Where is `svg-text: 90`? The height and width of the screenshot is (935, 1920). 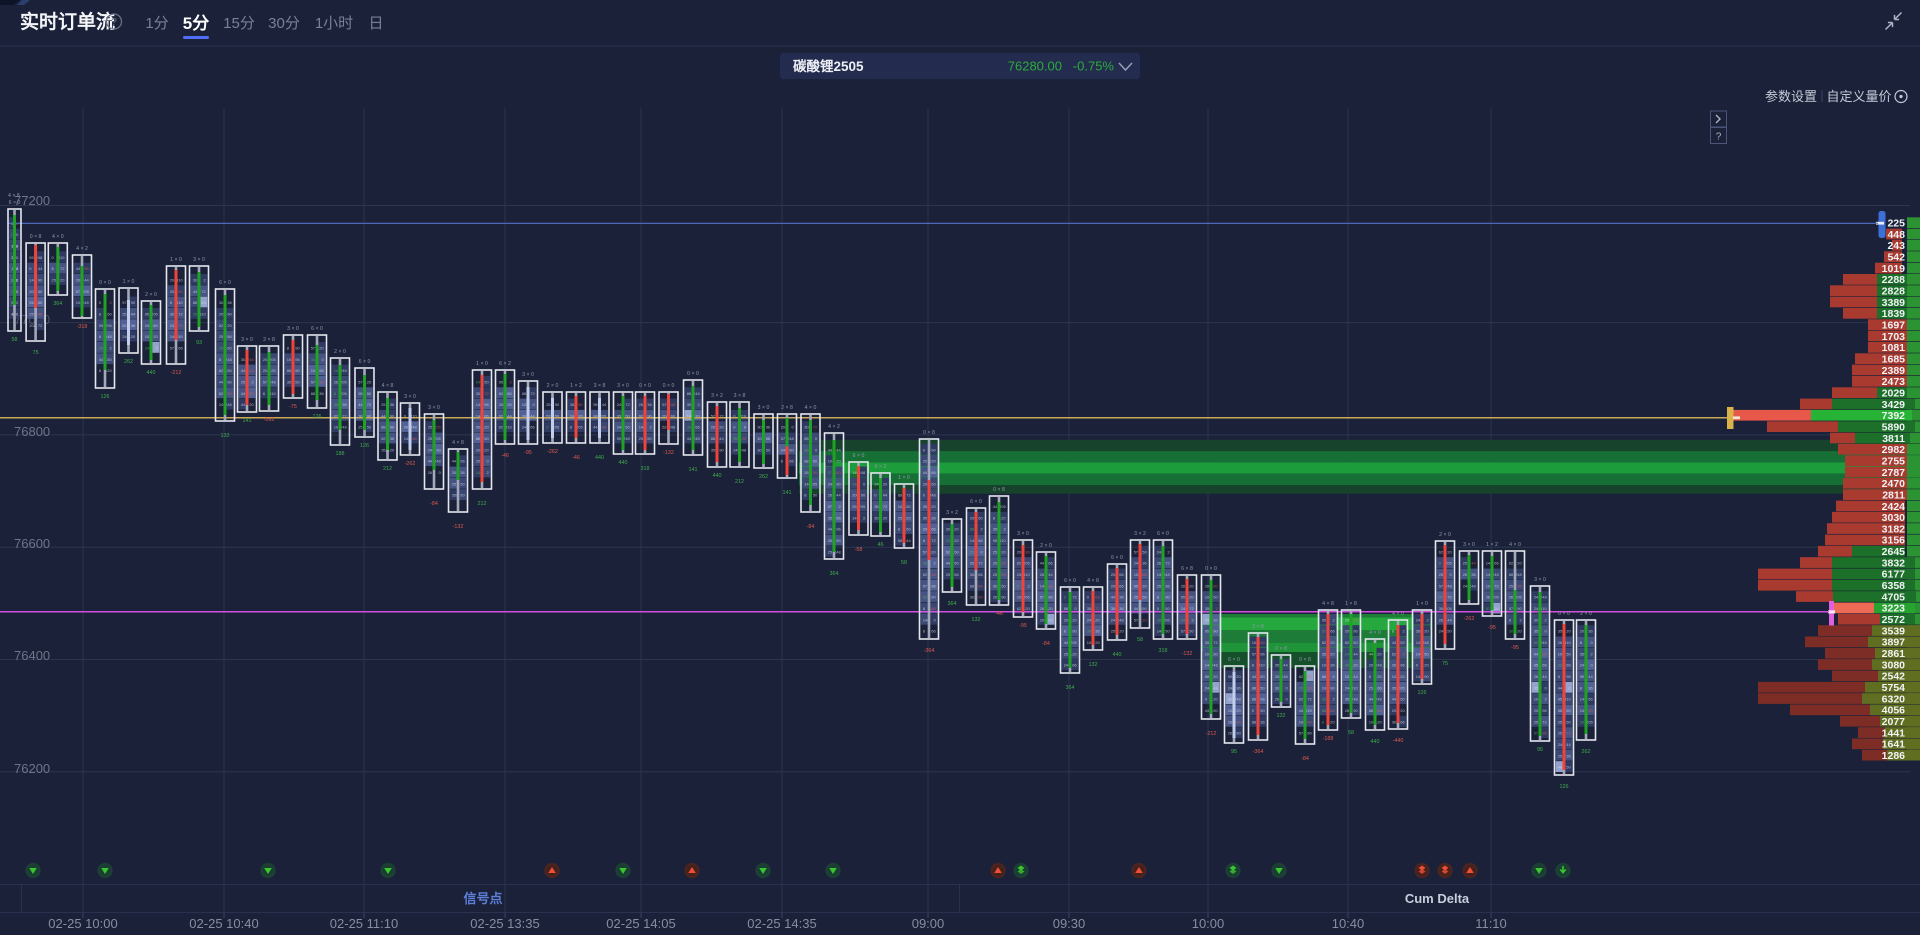 svg-text: 90 is located at coordinates (1003, 574).